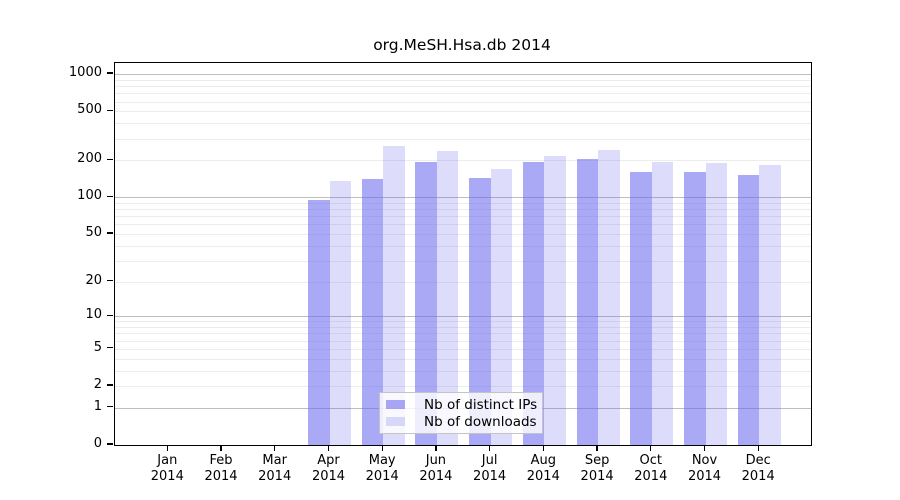  I want to click on y-tick-label-1000: 1000, so click(85, 73).